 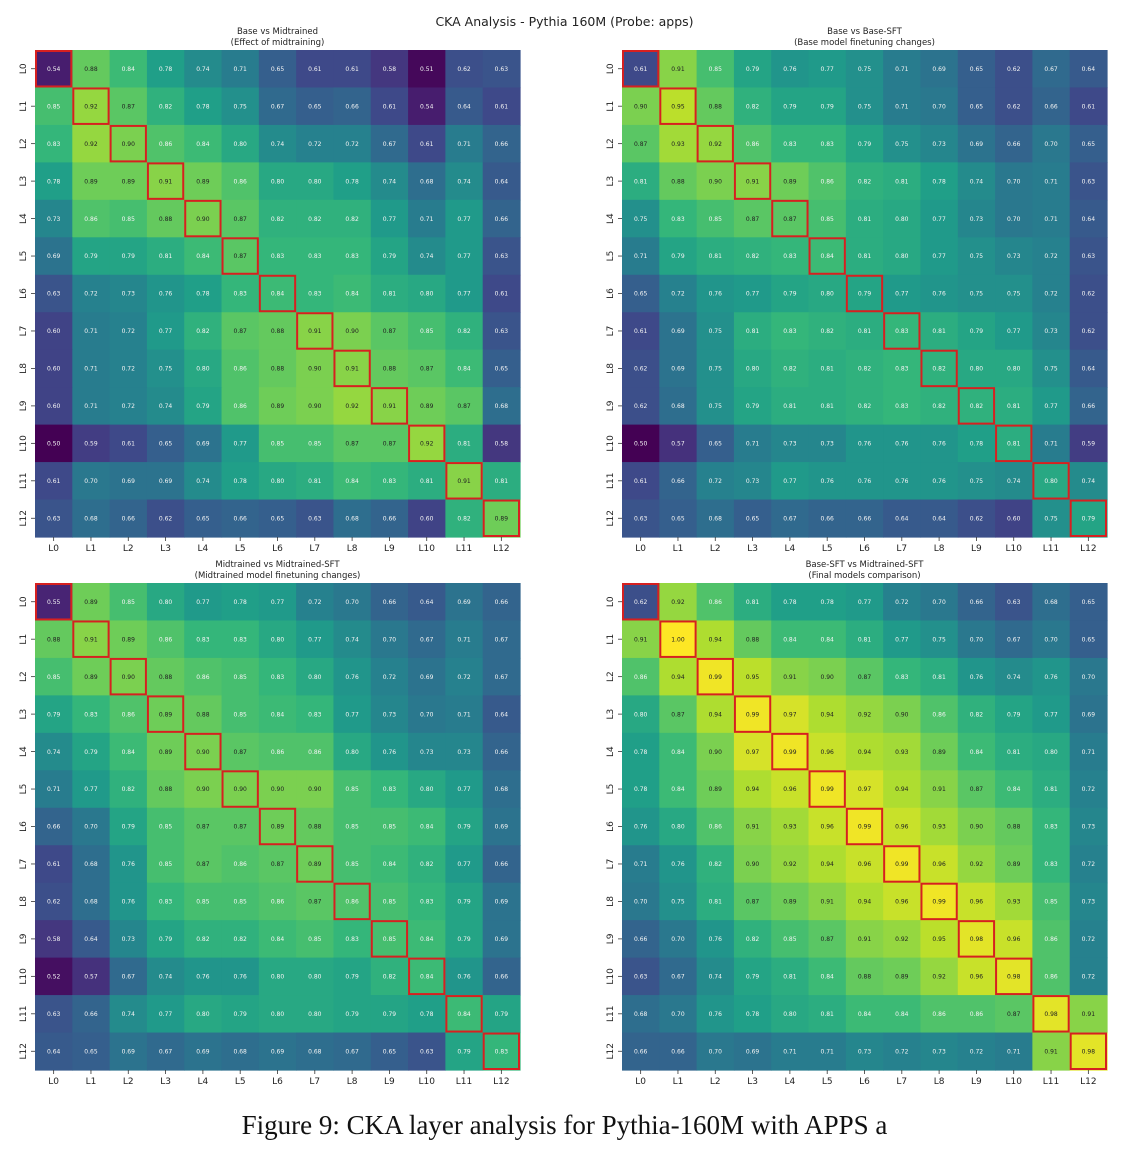 I want to click on y-tick-label: L12, so click(x=611, y=1051).